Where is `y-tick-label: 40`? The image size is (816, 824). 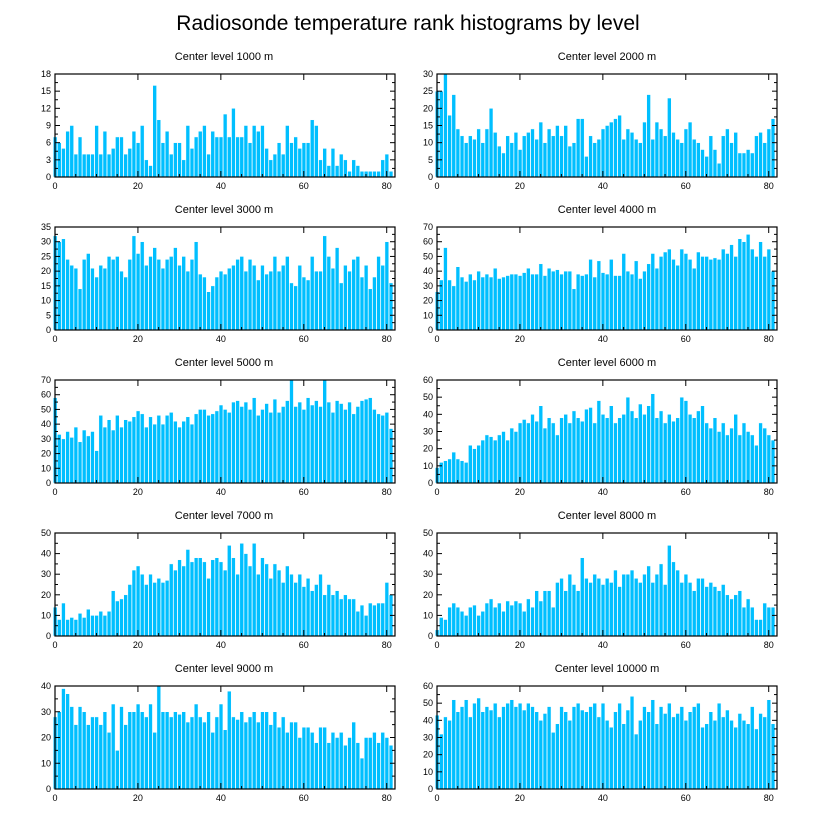 y-tick-label: 40 is located at coordinates (46, 554).